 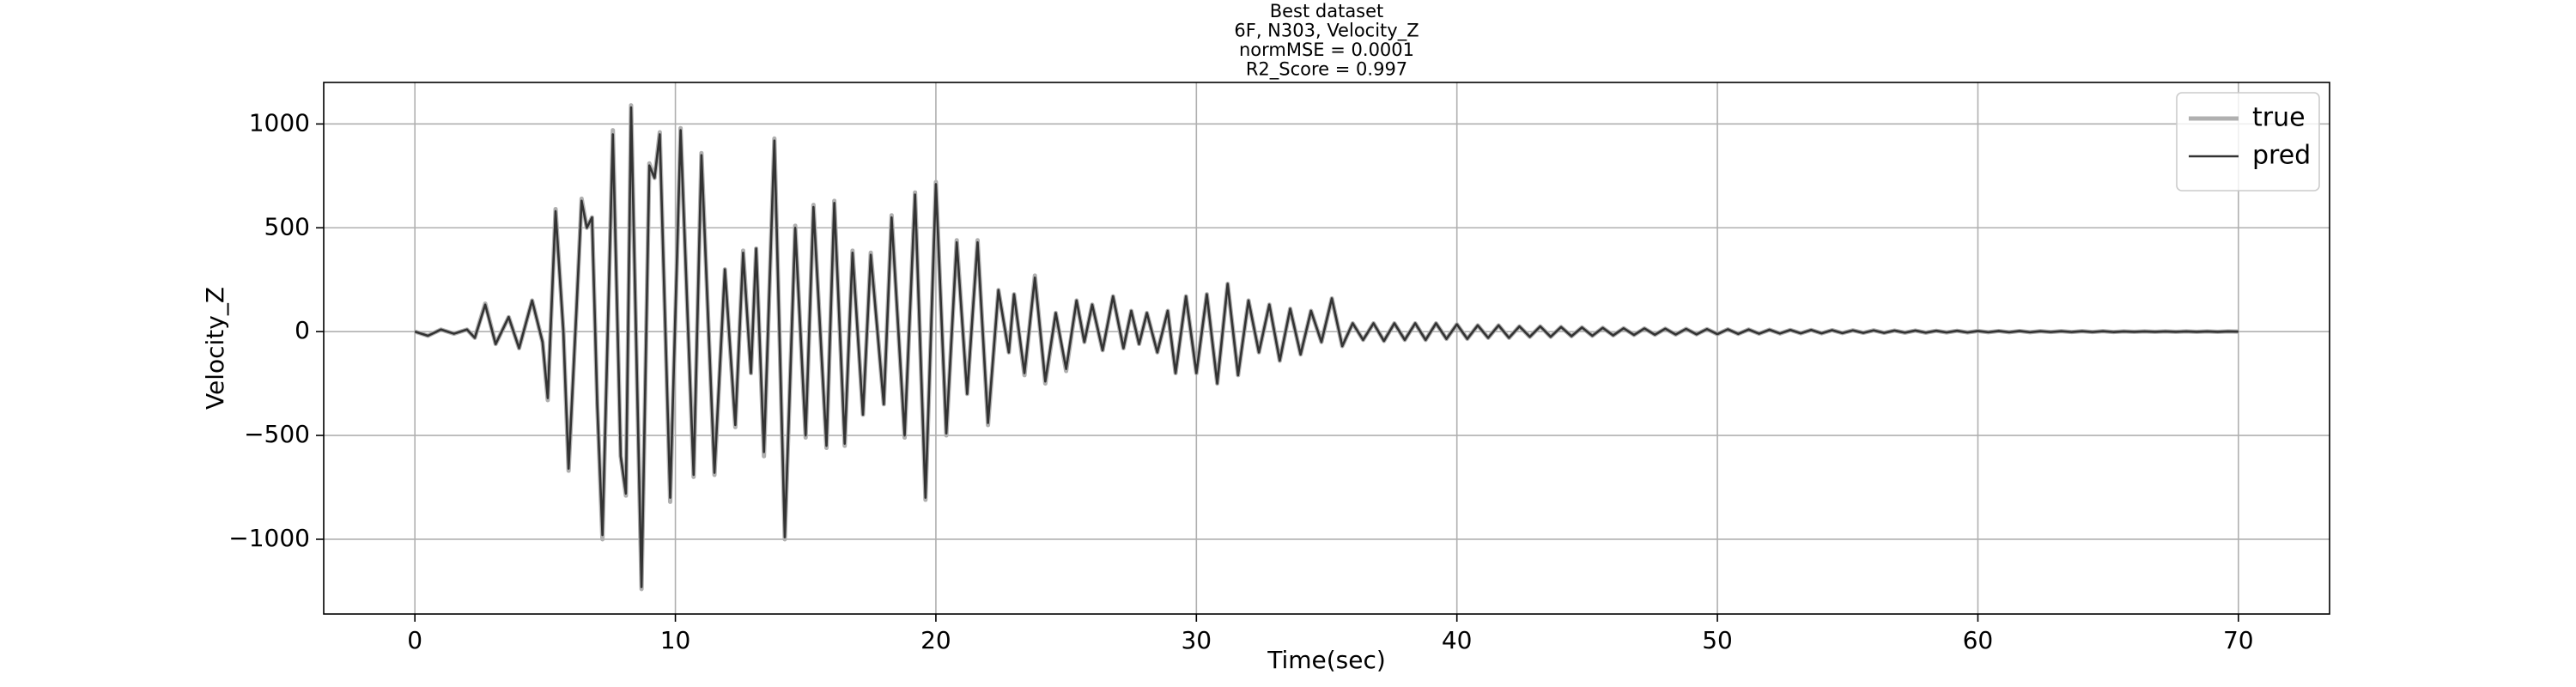 What do you see at coordinates (936, 640) in the screenshot?
I see `x-tick-label: 20` at bounding box center [936, 640].